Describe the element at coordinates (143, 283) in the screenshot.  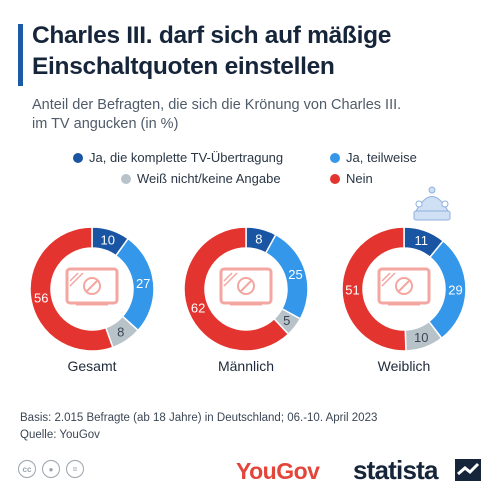
I see `data-label: 27` at that location.